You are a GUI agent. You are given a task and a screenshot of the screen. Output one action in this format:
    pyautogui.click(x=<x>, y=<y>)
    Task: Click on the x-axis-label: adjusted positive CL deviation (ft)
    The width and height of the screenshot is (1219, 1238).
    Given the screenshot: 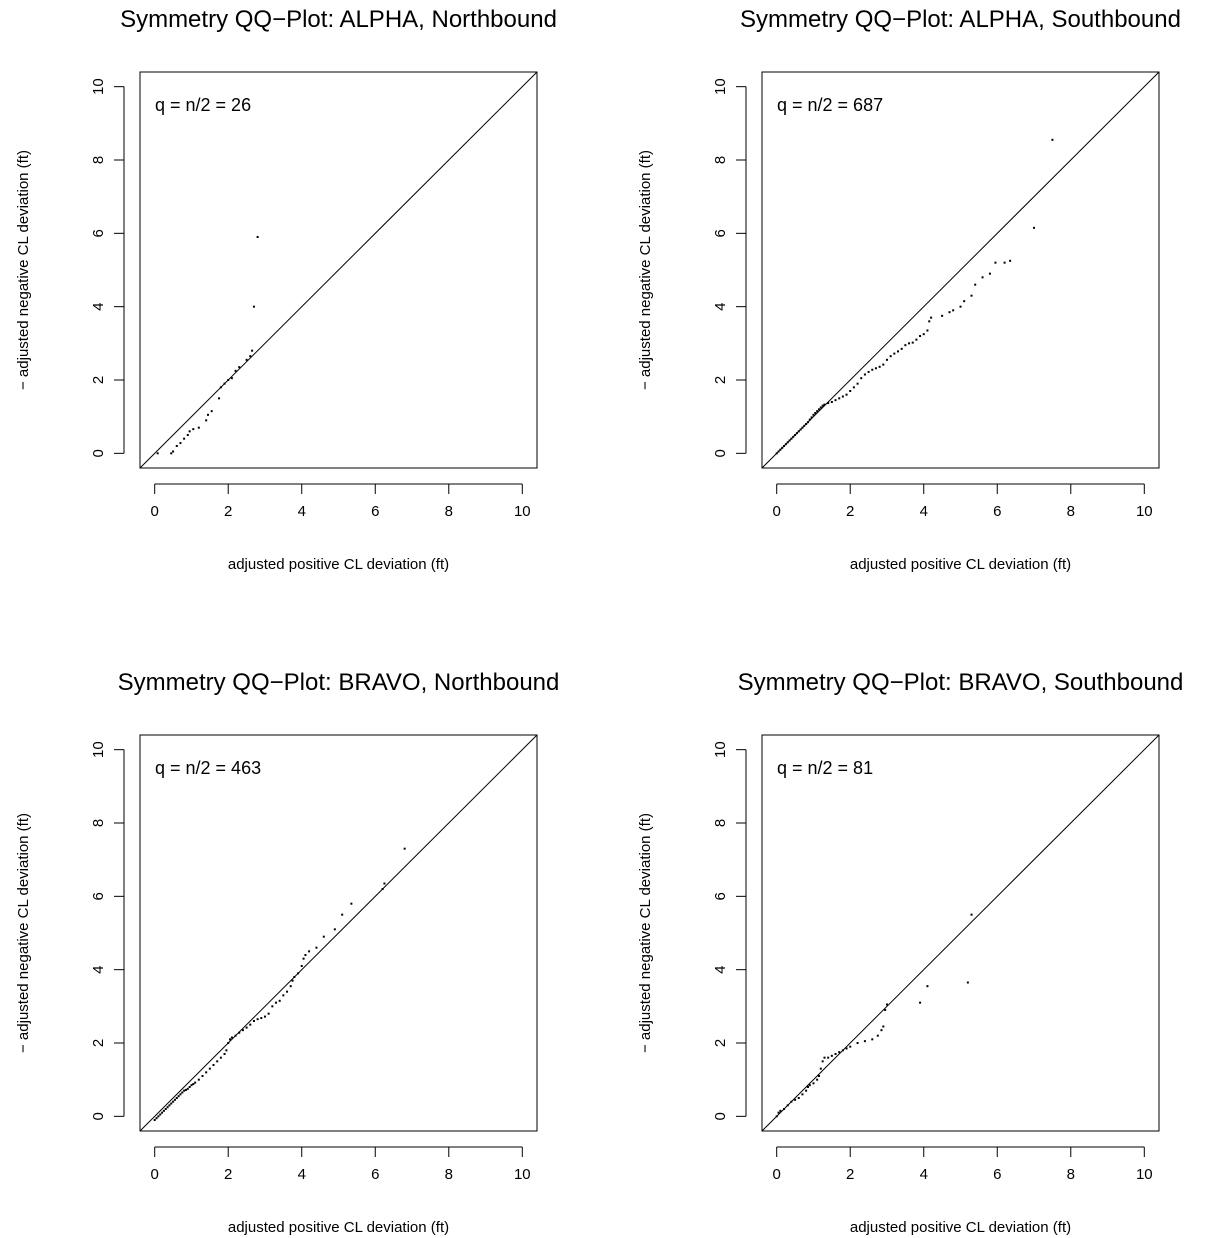 What is the action you would take?
    pyautogui.click(x=338, y=1227)
    